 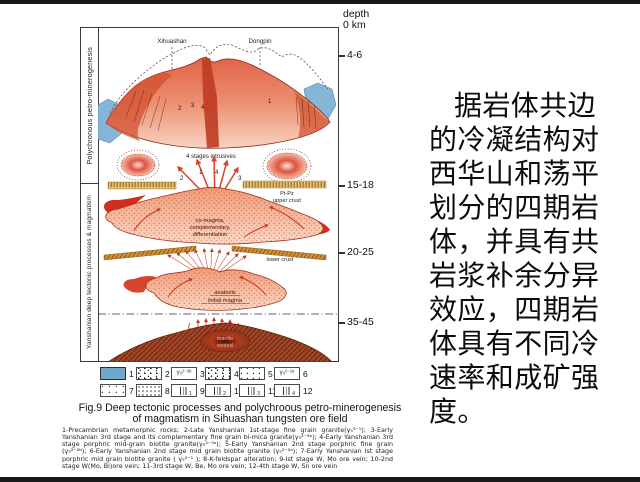 I want to click on upper-crust-bars, so click(x=217, y=185).